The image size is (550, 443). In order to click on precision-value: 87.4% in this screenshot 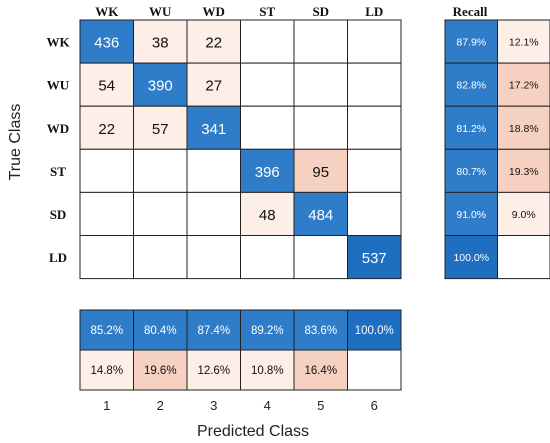, I will do `click(213, 331)`.